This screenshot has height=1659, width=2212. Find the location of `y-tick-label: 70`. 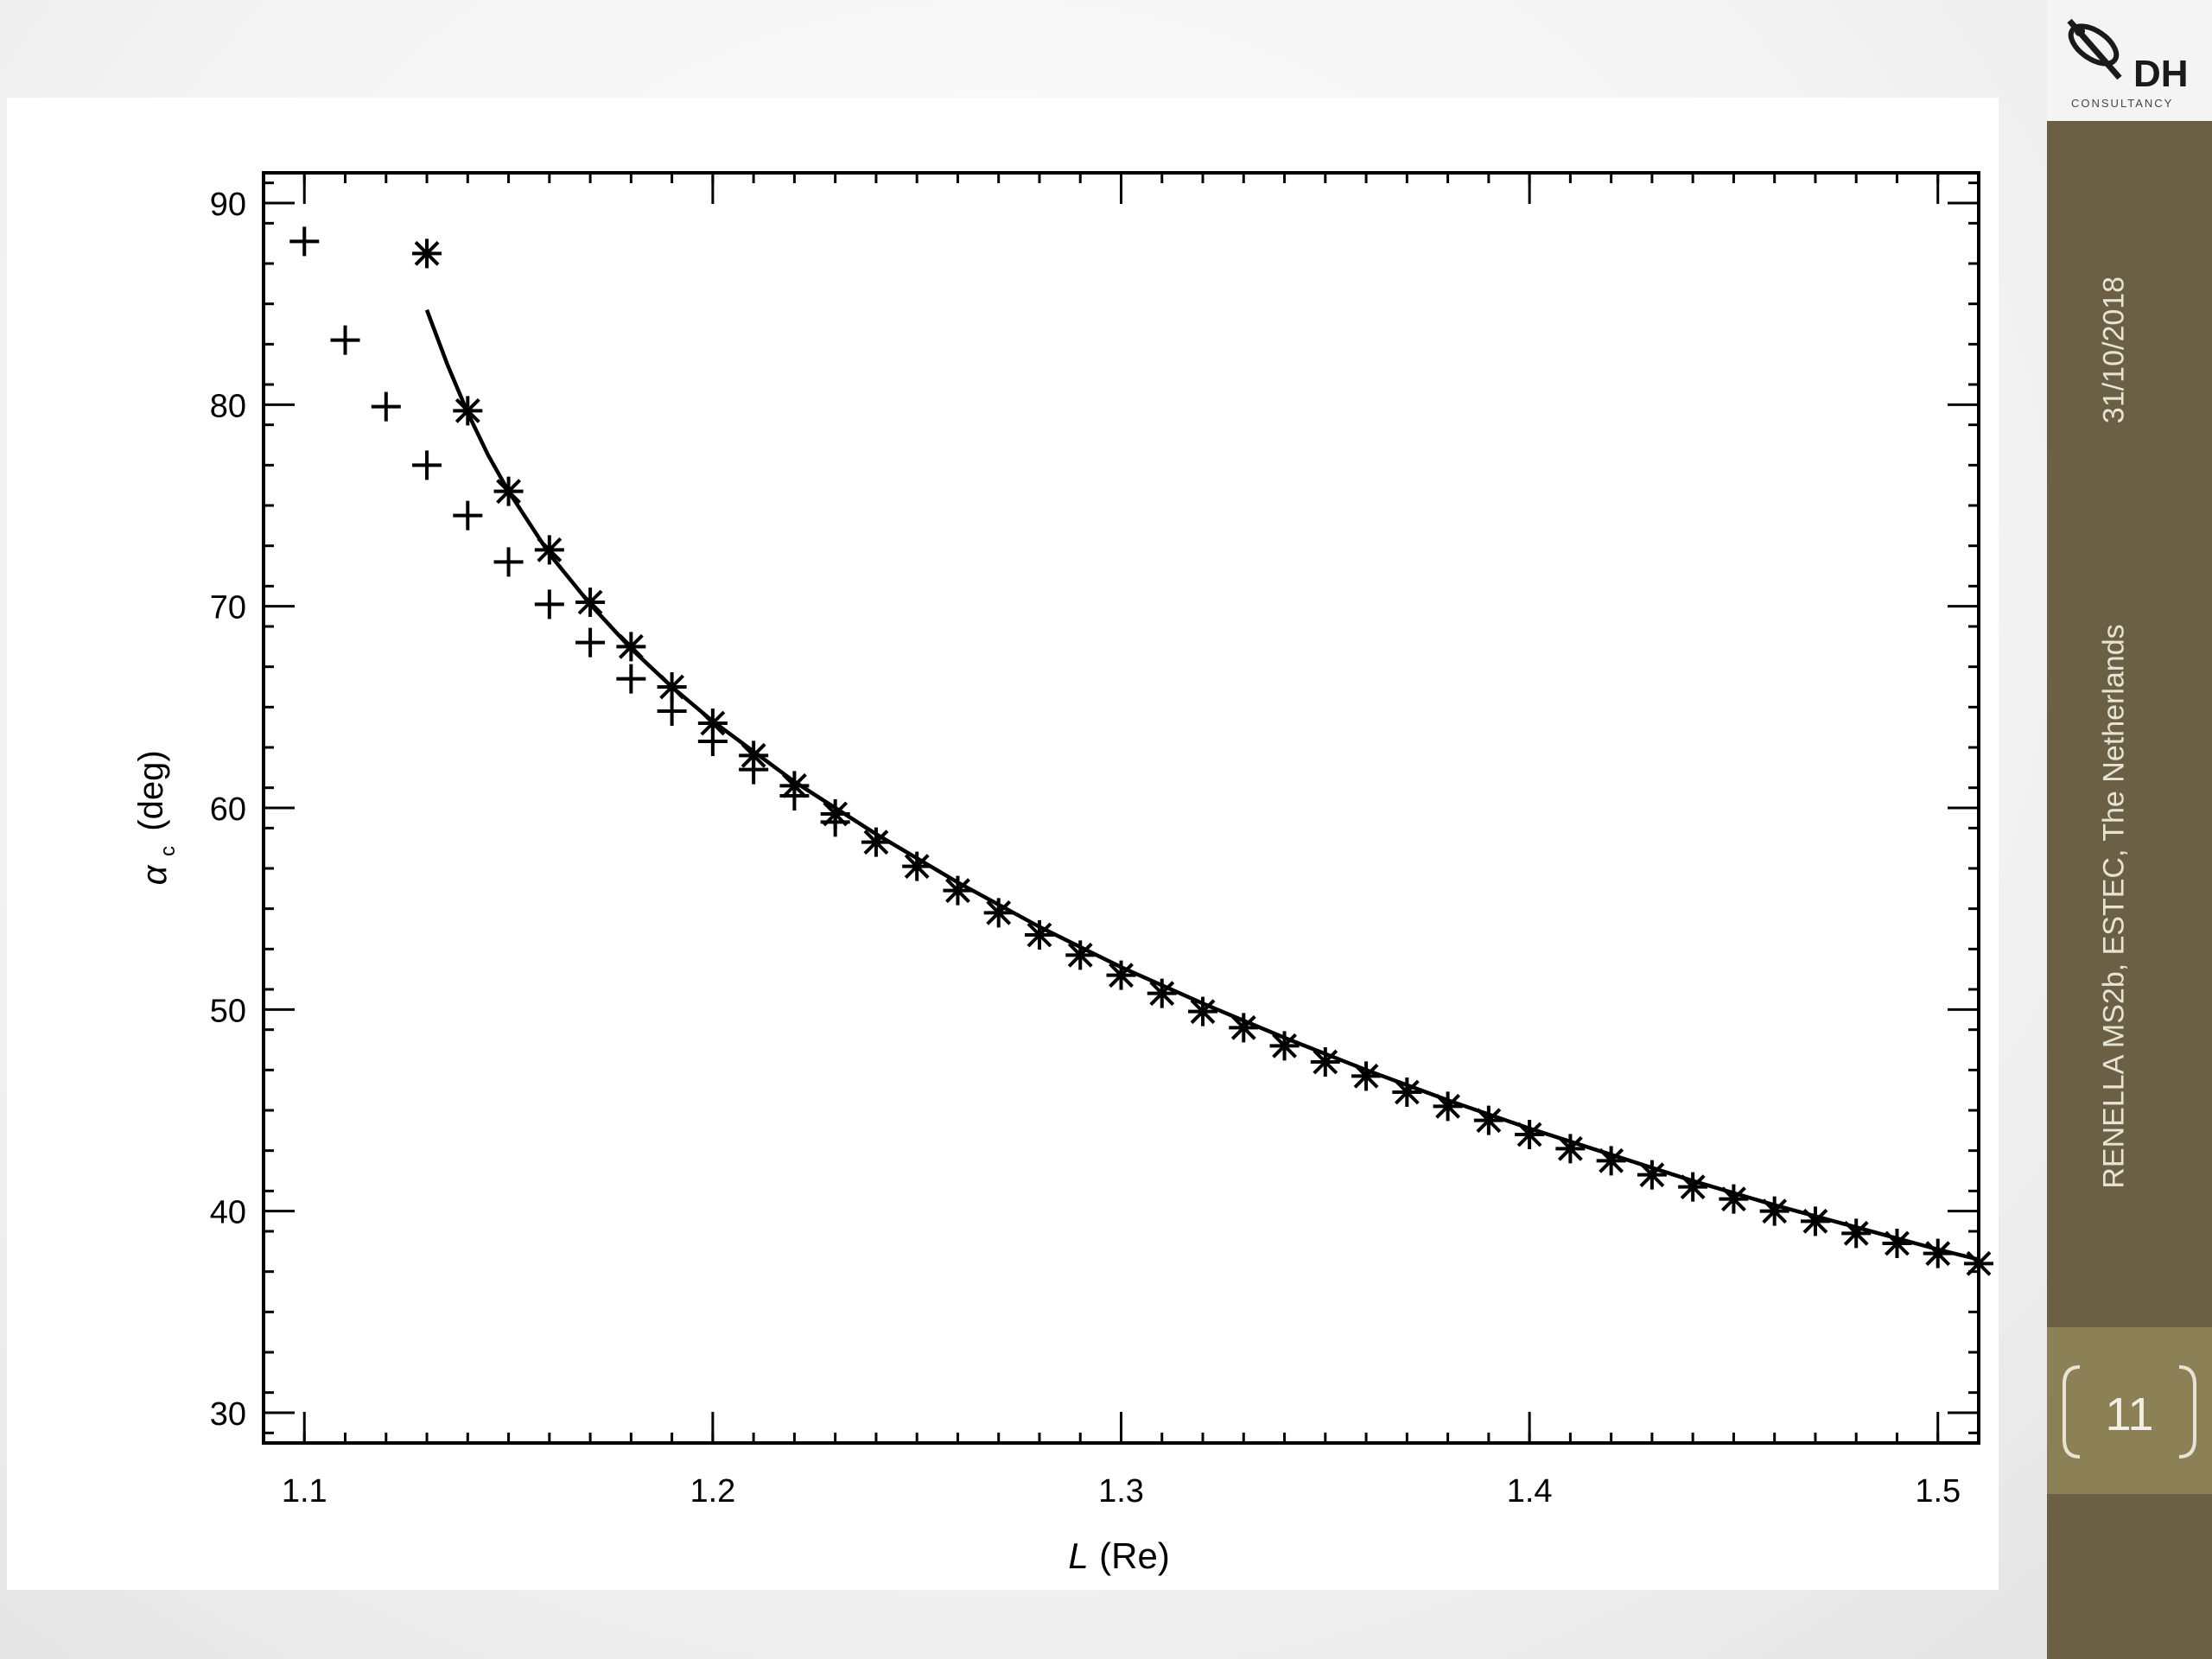

y-tick-label: 70 is located at coordinates (228, 608).